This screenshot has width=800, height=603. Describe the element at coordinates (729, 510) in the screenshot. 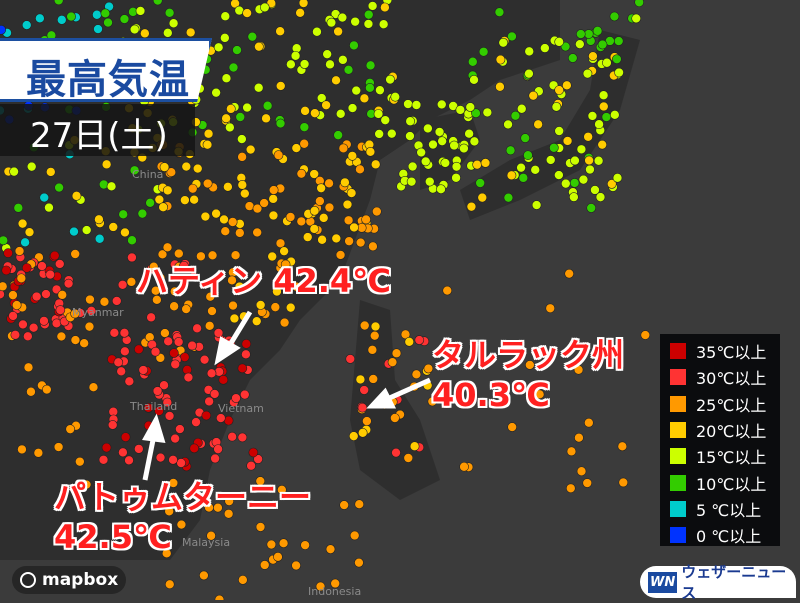

I see `legend-label: 5 ℃以上` at that location.